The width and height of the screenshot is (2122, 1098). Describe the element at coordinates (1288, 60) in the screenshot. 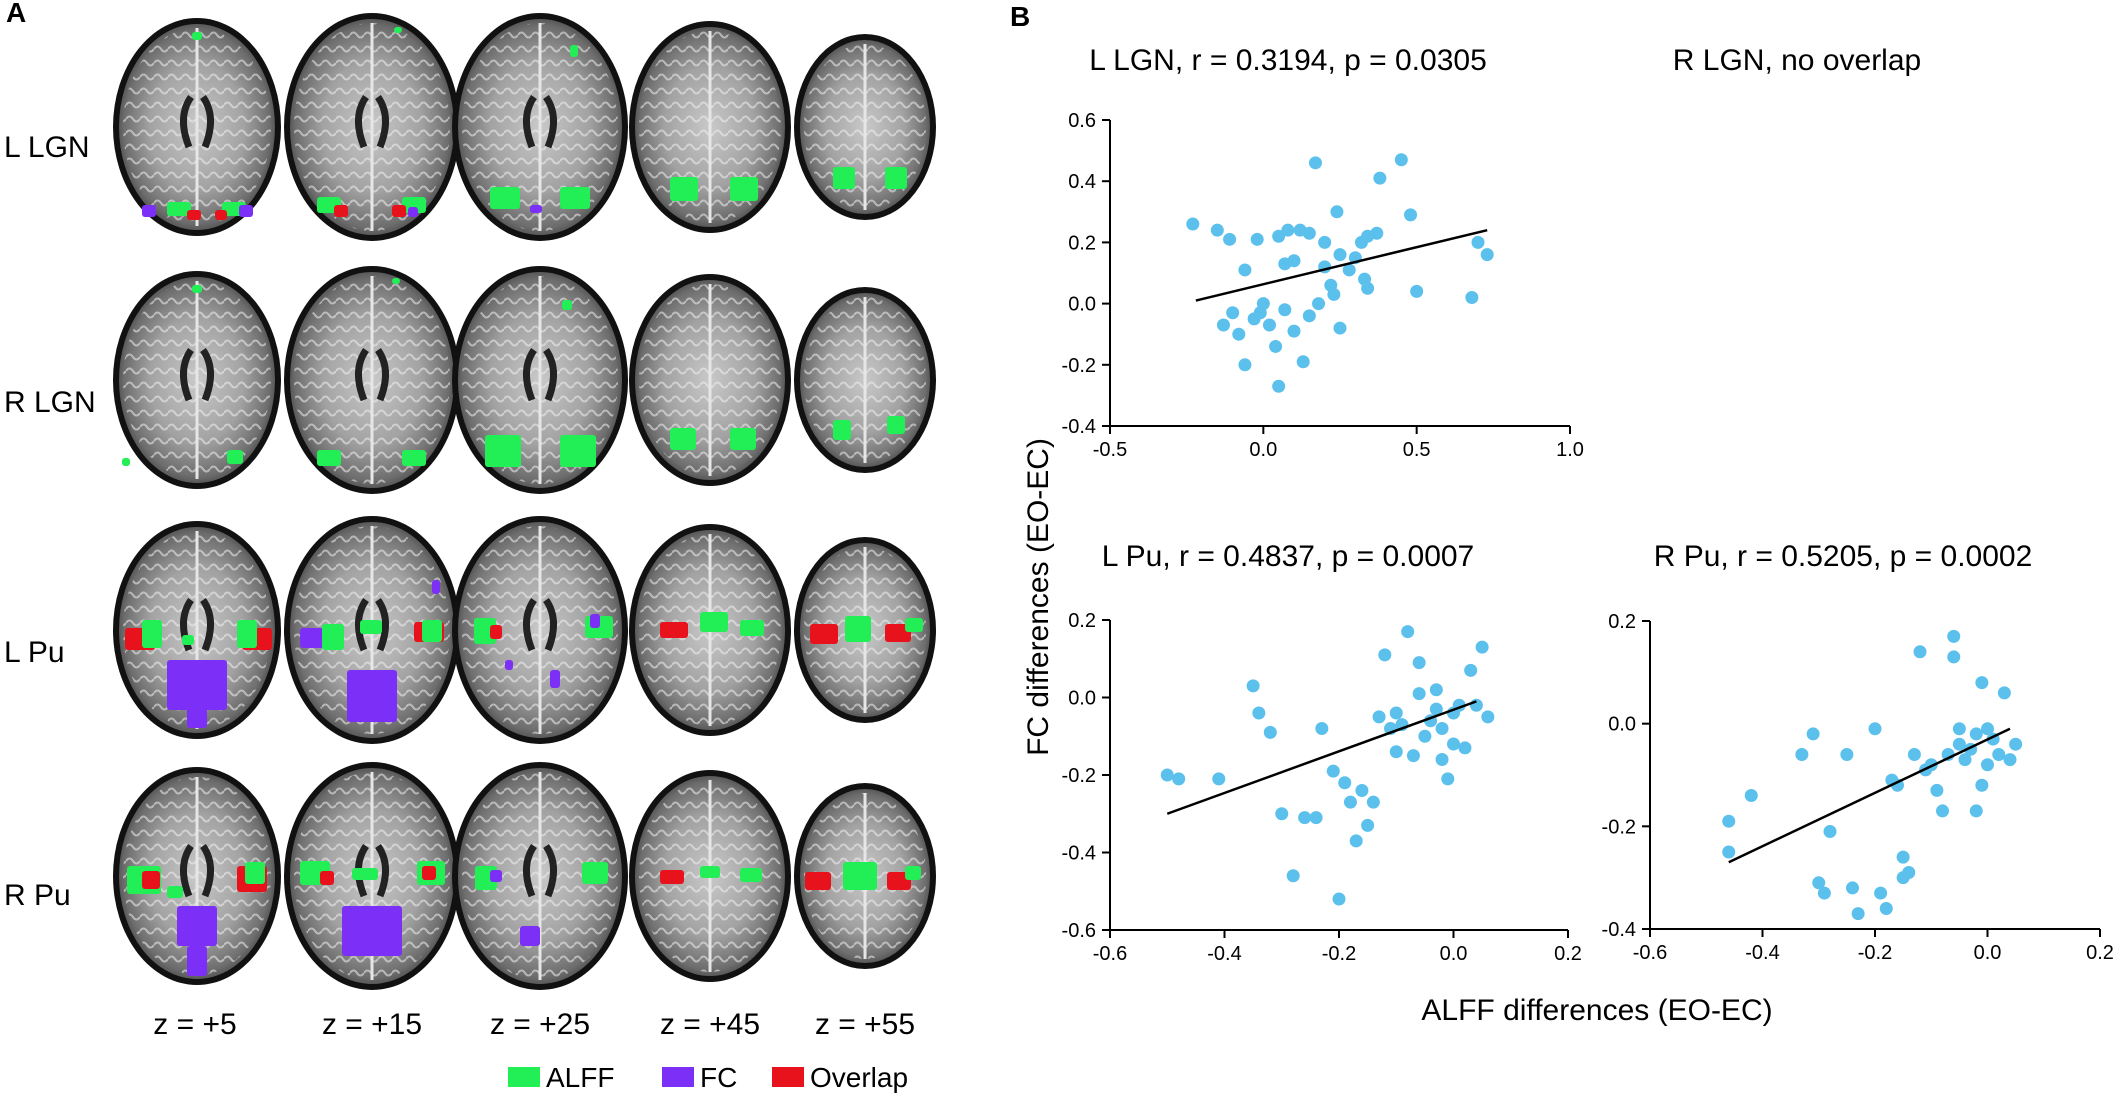

I see `chart-title: L LGN, r = 0.3194, p = 0.0305` at that location.